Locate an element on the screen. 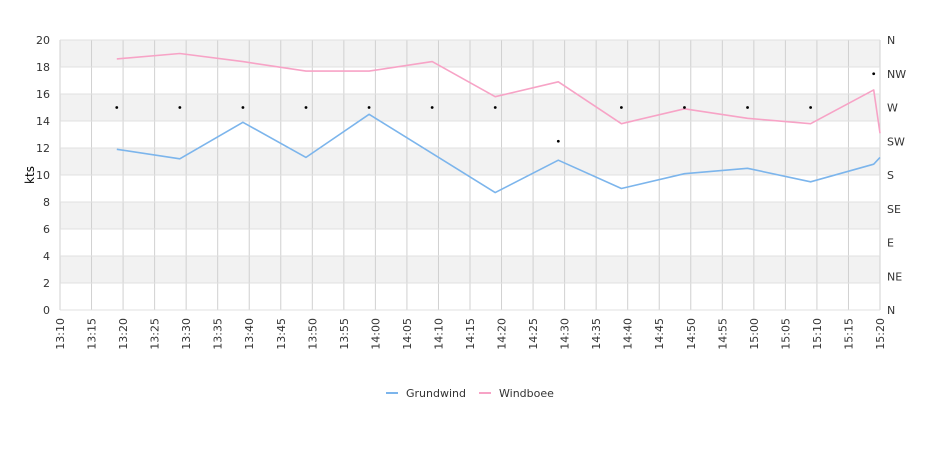 The width and height of the screenshot is (940, 450). direction-points is located at coordinates (495, 107).